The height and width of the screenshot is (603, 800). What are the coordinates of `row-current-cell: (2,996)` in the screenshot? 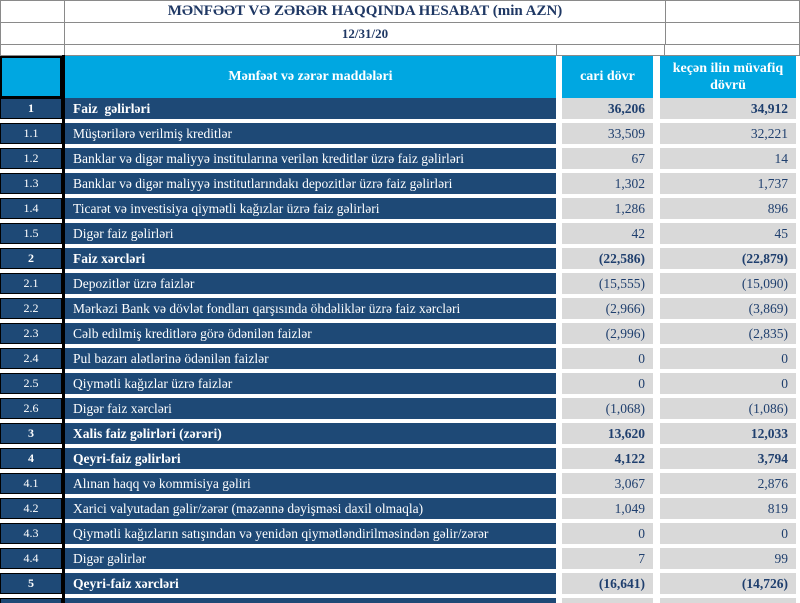 It's located at (607, 333).